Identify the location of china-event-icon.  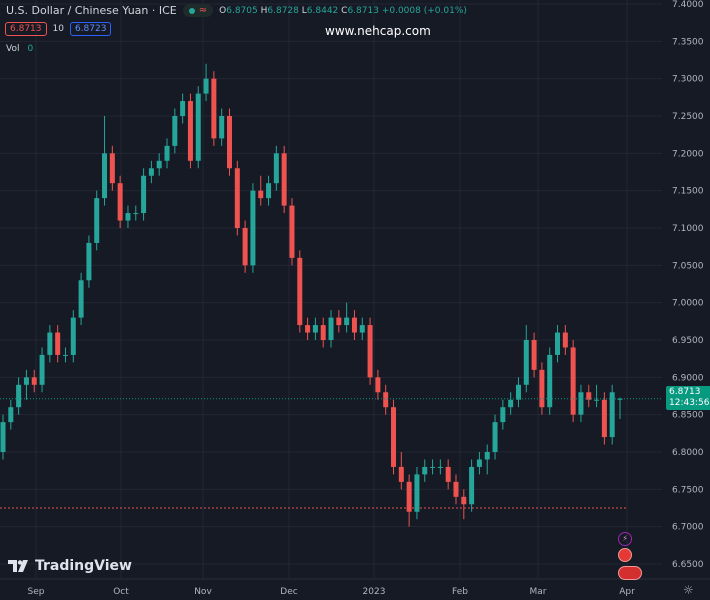
(625, 555).